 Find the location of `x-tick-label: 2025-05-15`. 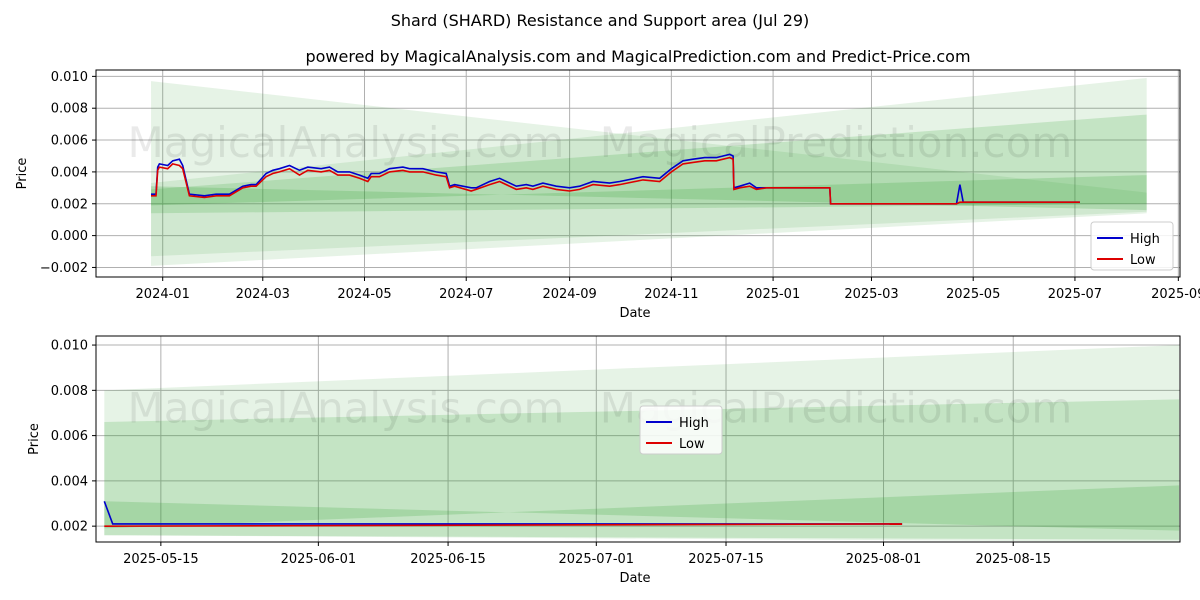

x-tick-label: 2025-05-15 is located at coordinates (161, 559).